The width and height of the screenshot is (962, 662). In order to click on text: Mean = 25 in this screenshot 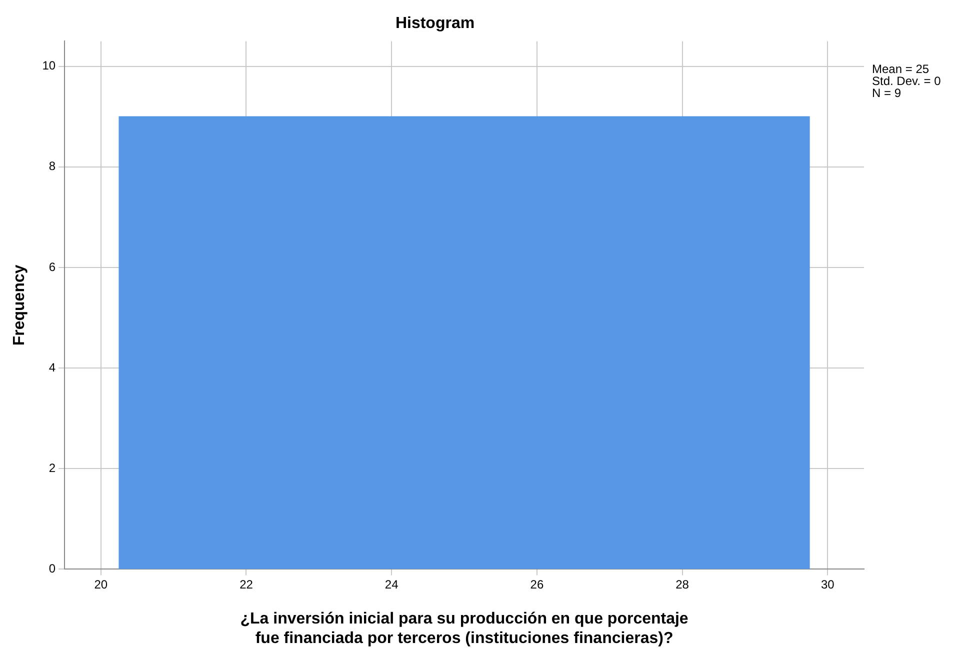, I will do `click(901, 69)`.